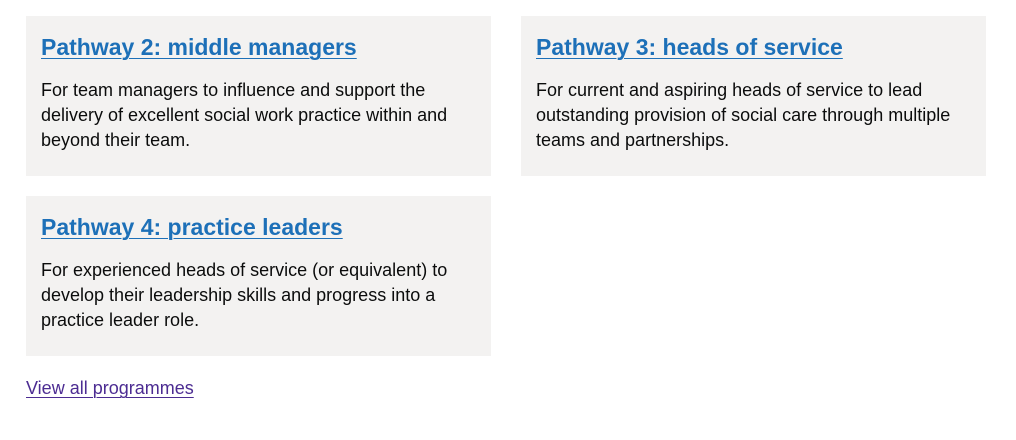  Describe the element at coordinates (199, 47) in the screenshot. I see `pathway-2-link: Pathway 2: middle managers` at that location.